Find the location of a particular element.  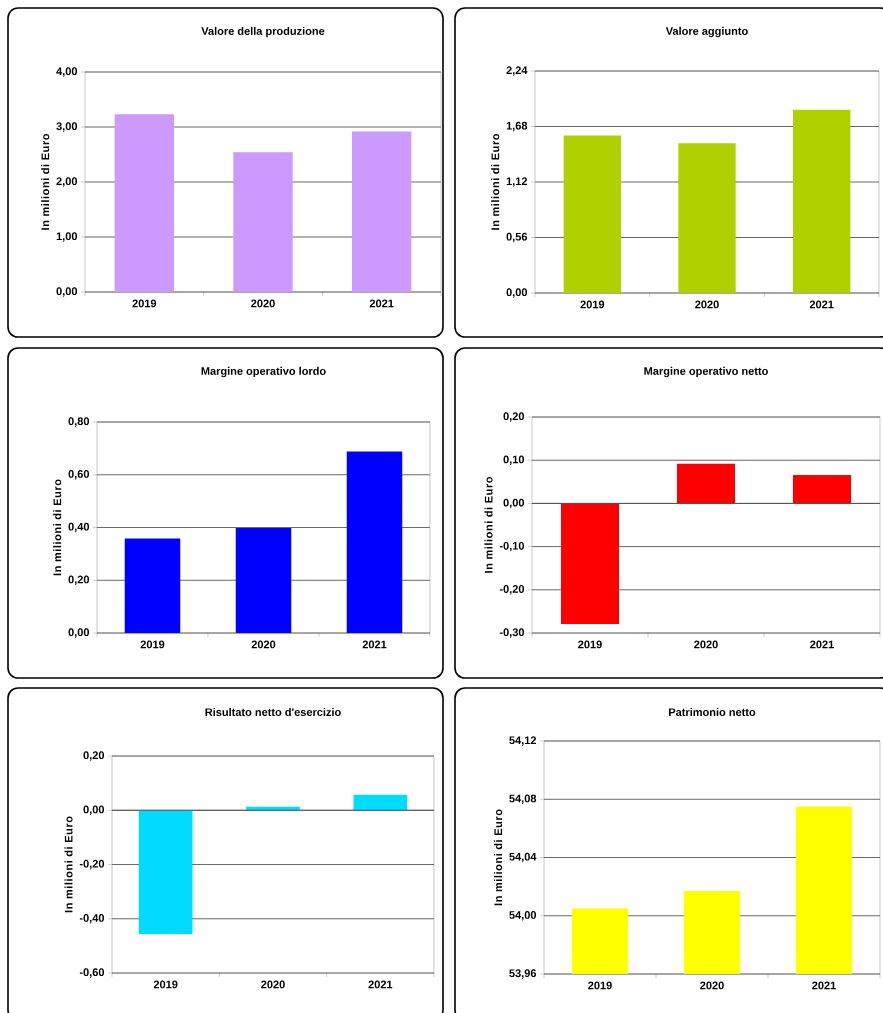

y-tick-label: 53,96 is located at coordinates (523, 974).